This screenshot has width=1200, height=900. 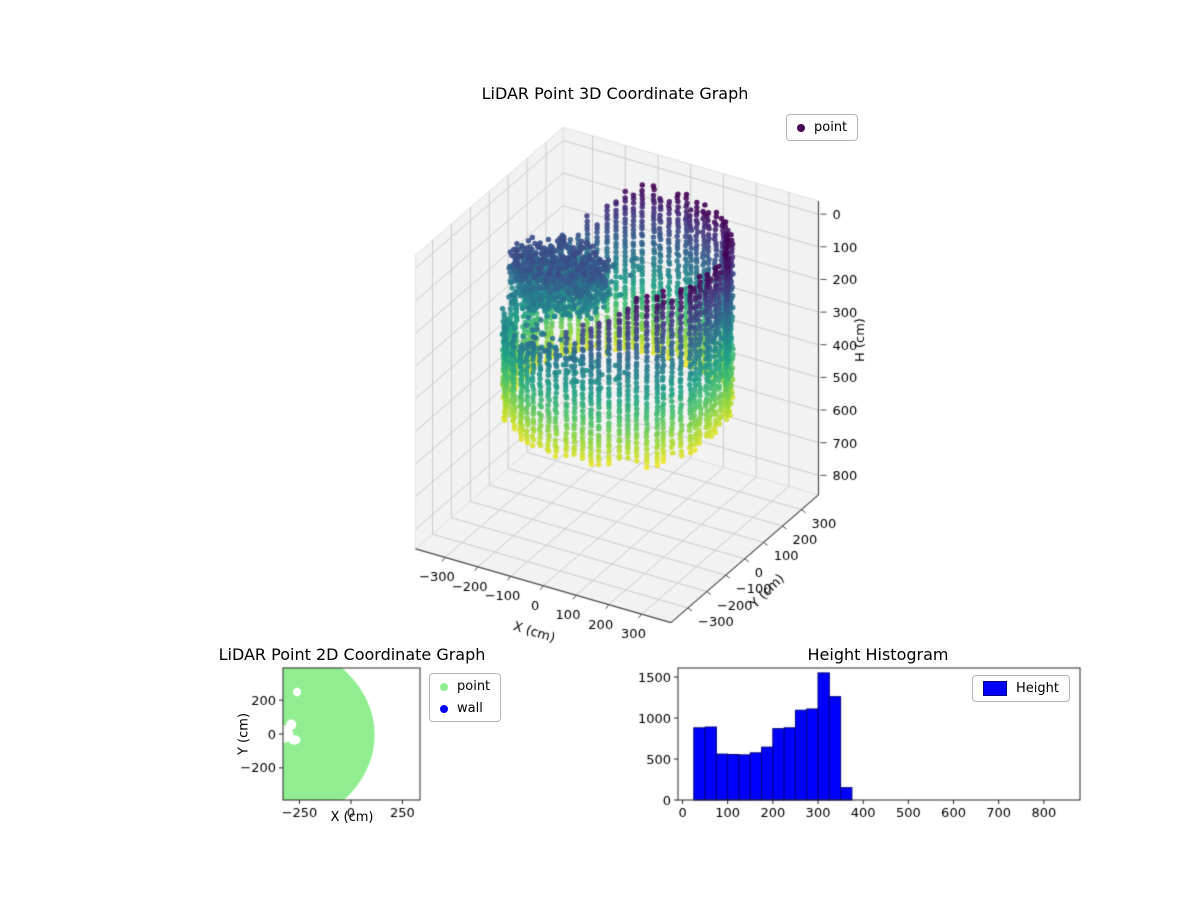 What do you see at coordinates (352, 654) in the screenshot?
I see `plot2d-title: LiDAR Point 2D Coordinate Graph` at bounding box center [352, 654].